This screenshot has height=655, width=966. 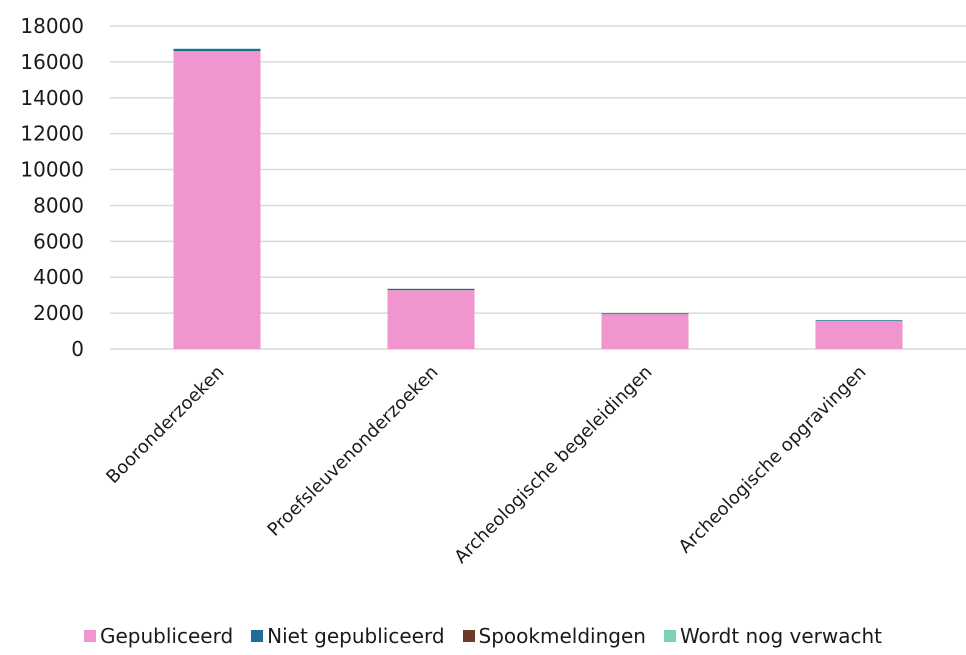 I want to click on y-tick-label: 14000, so click(x=52, y=98).